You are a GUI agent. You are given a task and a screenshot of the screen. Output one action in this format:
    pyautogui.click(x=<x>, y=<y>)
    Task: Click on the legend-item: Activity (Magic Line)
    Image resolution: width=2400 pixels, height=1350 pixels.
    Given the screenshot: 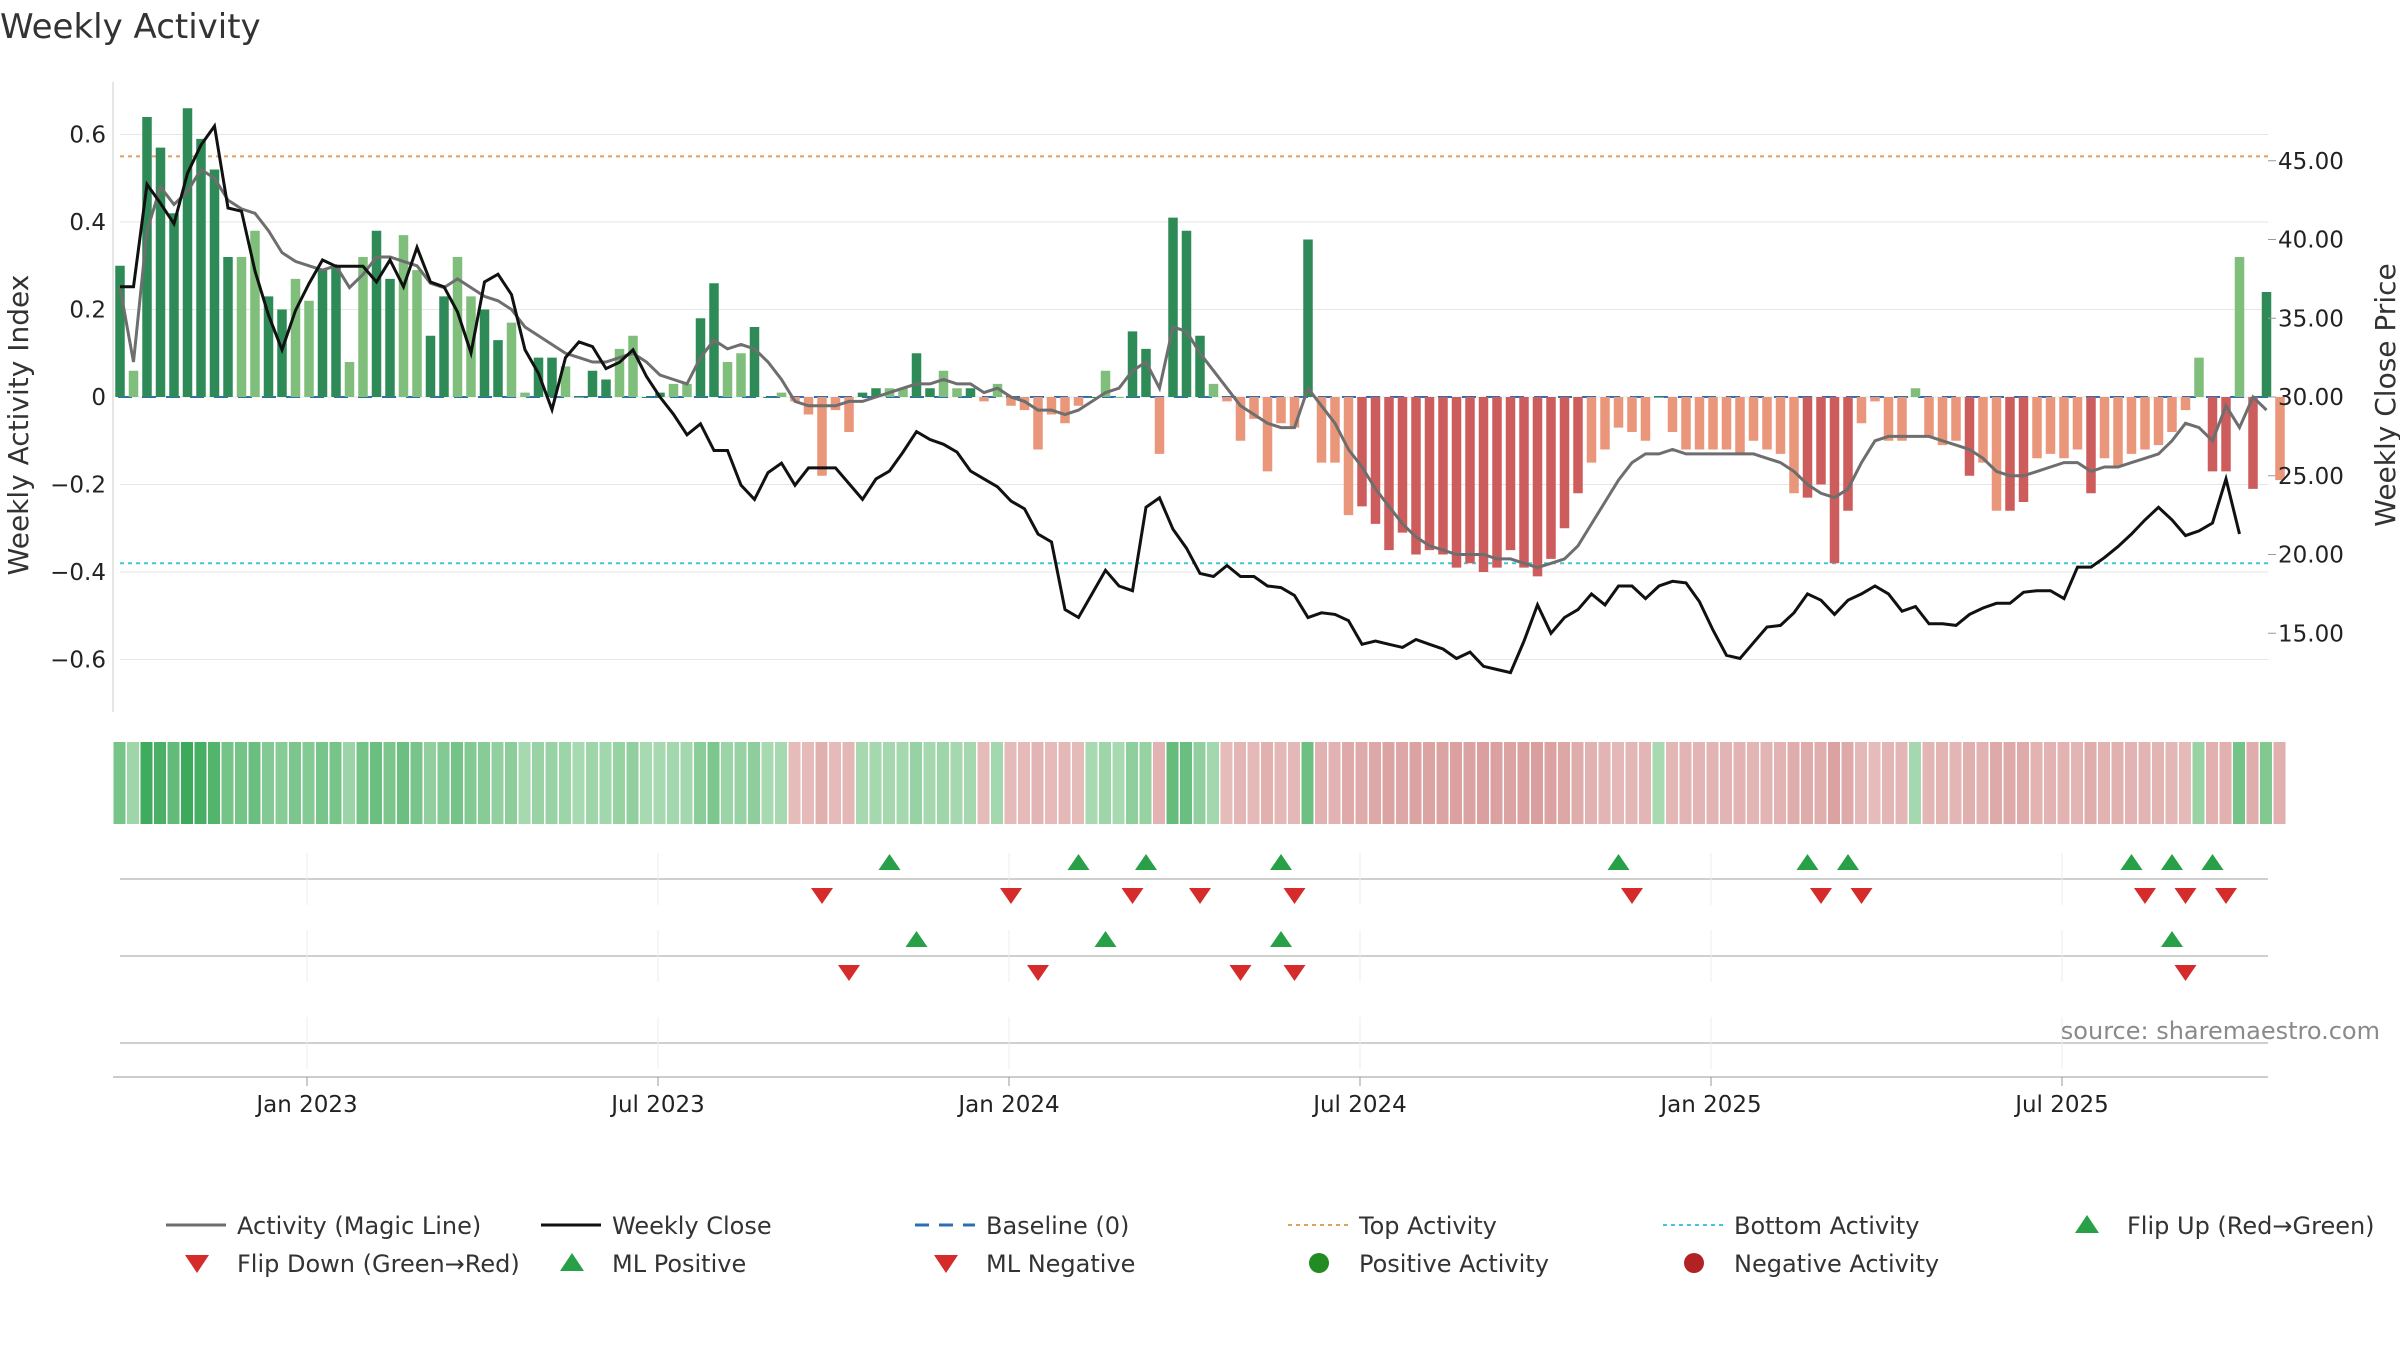 What is the action you would take?
    pyautogui.click(x=323, y=1226)
    